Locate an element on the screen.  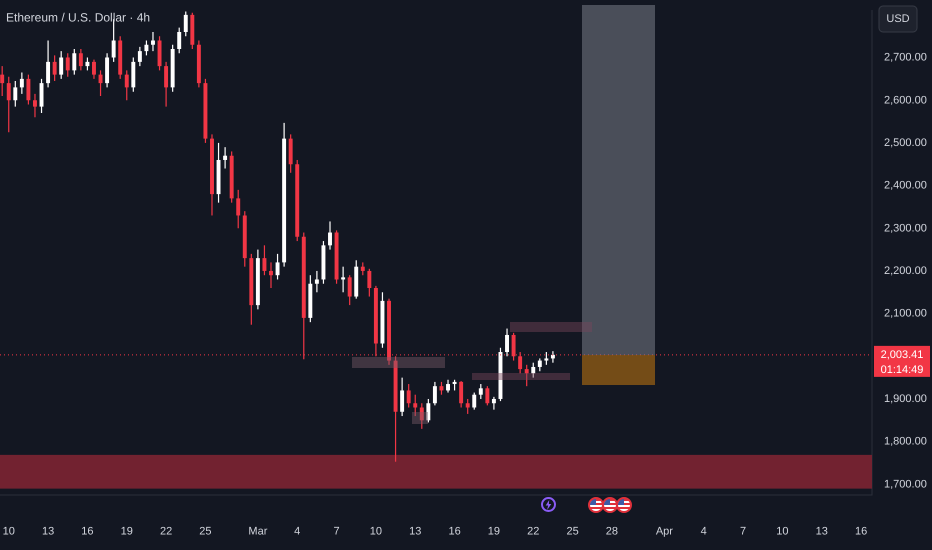
x-tick-label: 28 is located at coordinates (612, 532).